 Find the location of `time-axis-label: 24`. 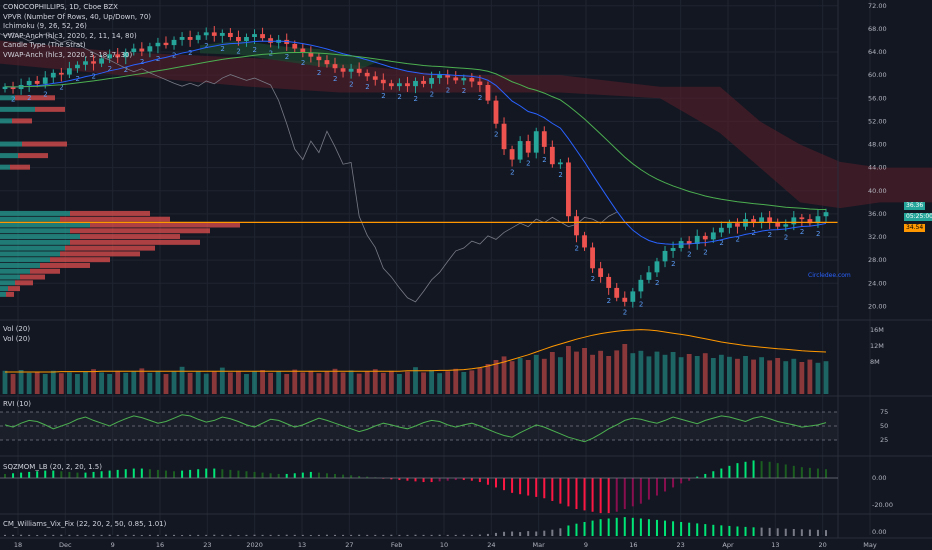

time-axis-label: 24 is located at coordinates (491, 545).